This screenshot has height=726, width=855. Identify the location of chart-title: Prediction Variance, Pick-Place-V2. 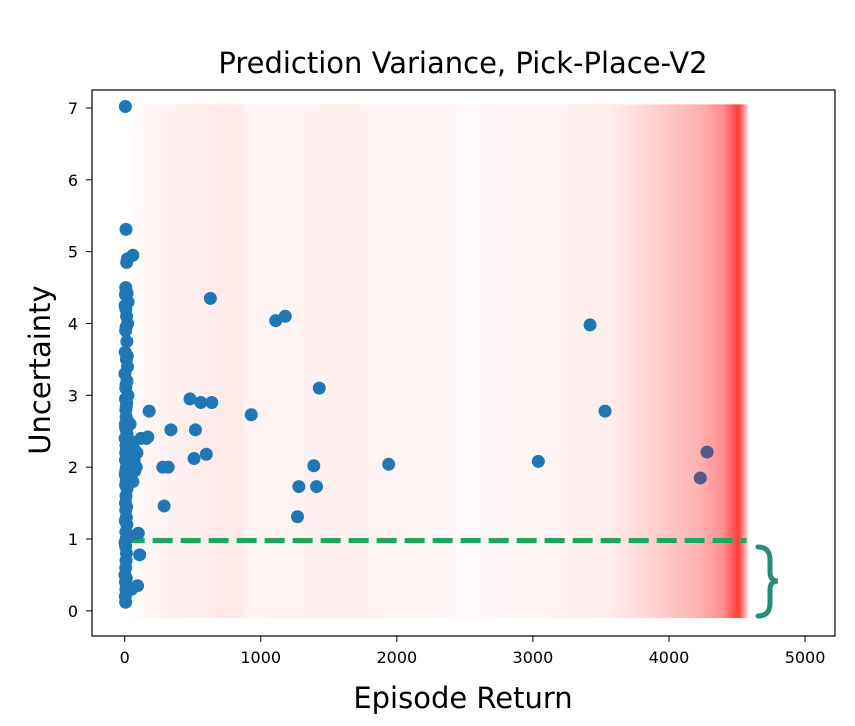
(462, 63).